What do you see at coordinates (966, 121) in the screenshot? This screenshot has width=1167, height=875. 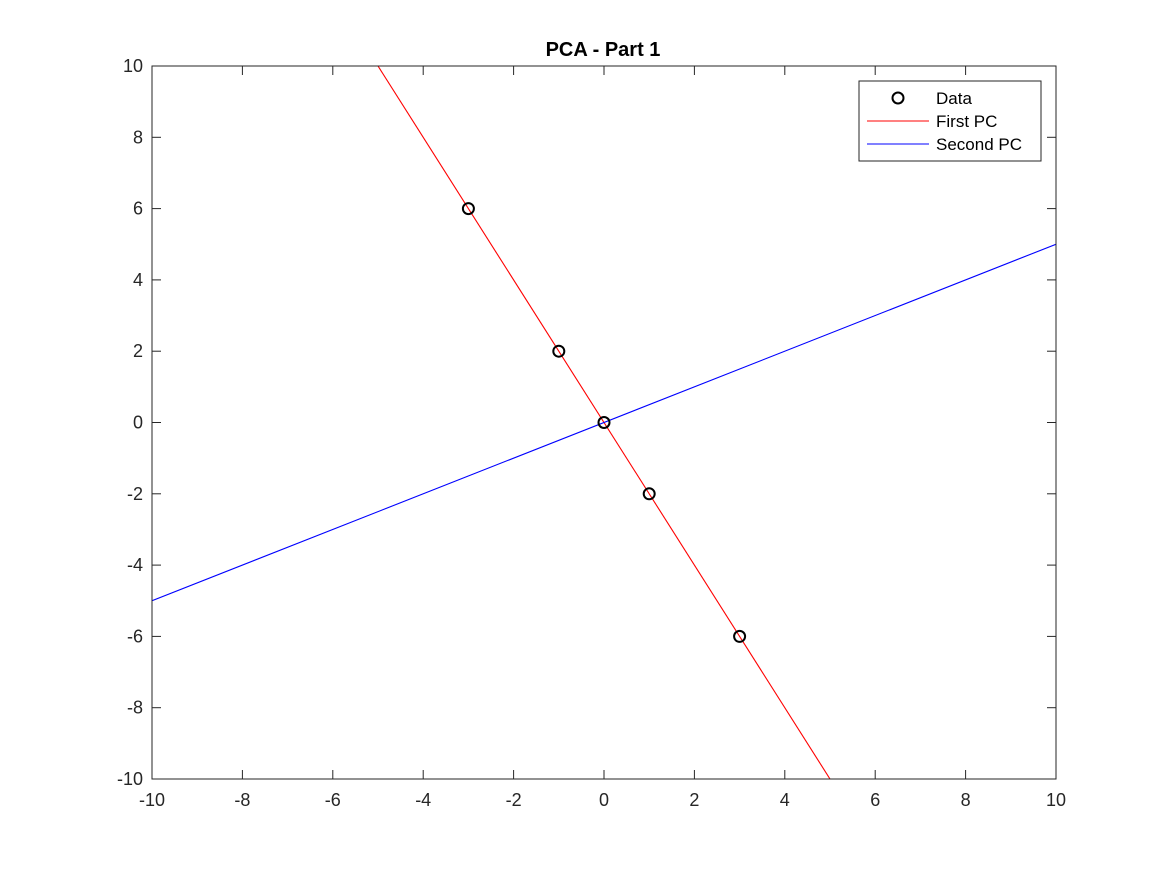 I see `legend-label-first-pc: First PC` at bounding box center [966, 121].